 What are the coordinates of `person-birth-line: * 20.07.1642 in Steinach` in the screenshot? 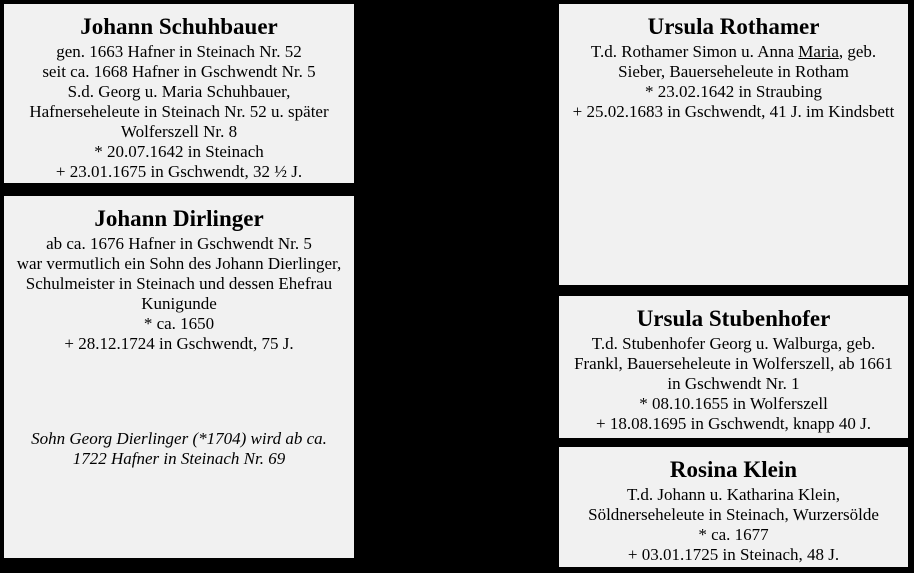 It's located at (179, 151).